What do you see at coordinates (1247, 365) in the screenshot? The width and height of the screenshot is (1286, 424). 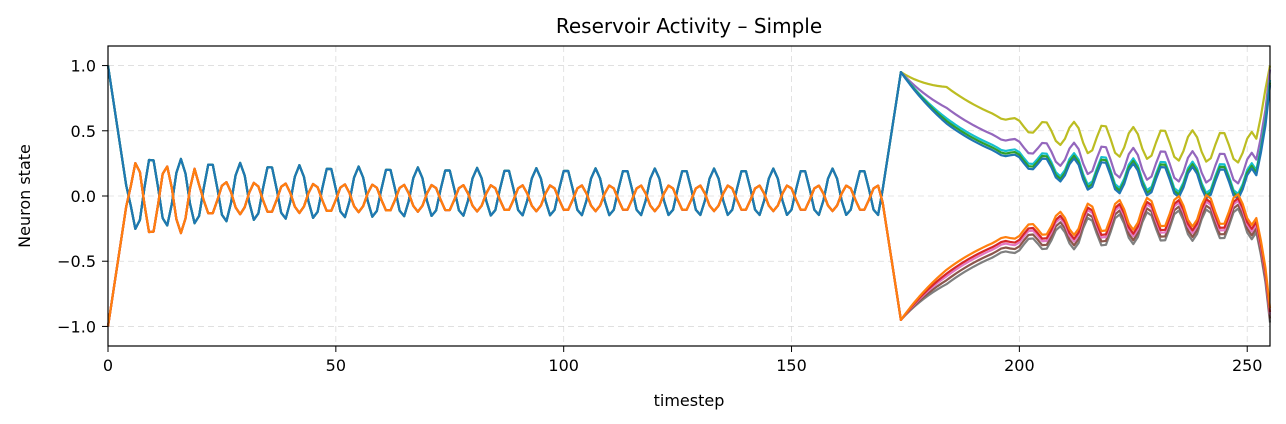 I see `x-tick-label: 250` at bounding box center [1247, 365].